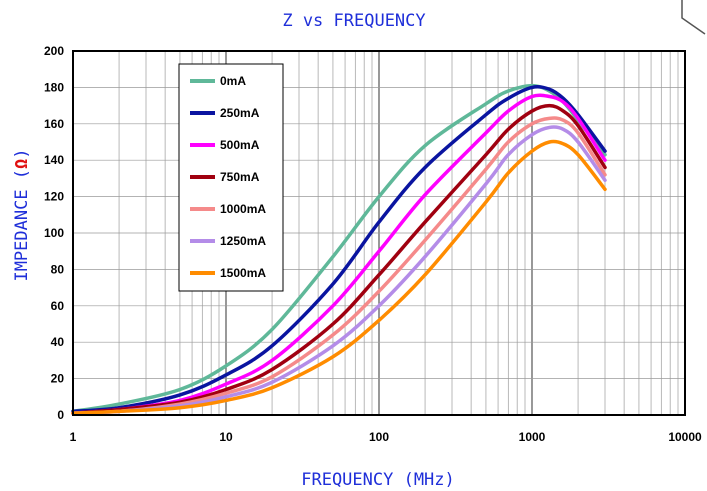  Describe the element at coordinates (58, 269) in the screenshot. I see `y-tick-label: 80` at that location.